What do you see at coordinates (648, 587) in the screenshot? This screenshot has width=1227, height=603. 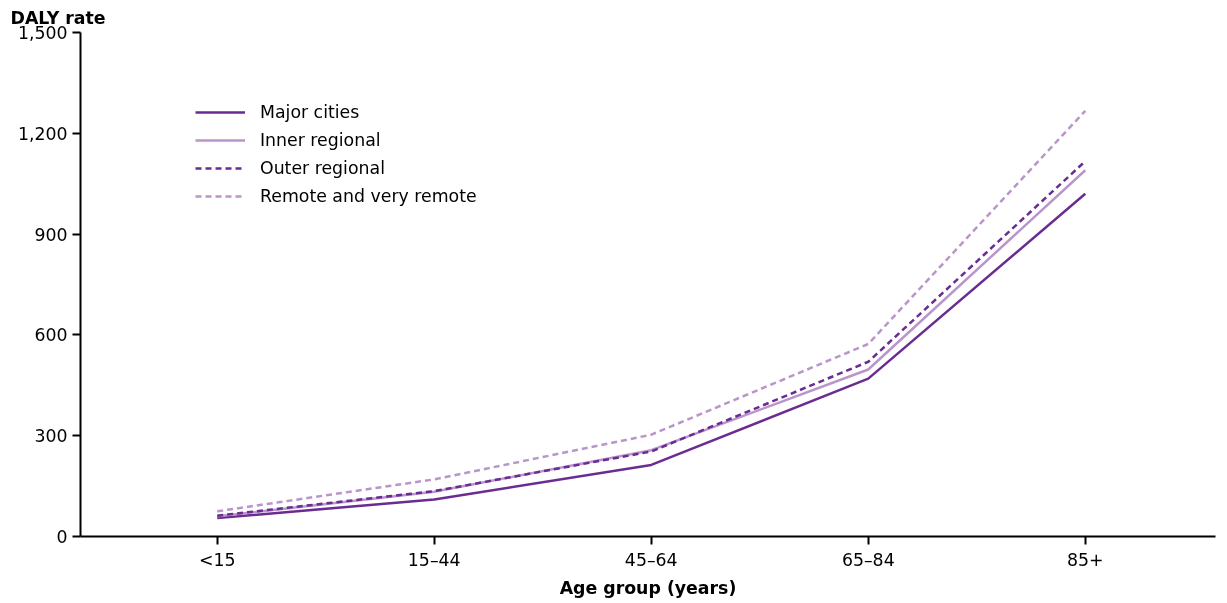 I see `x-axis-title: Age group (years)` at bounding box center [648, 587].